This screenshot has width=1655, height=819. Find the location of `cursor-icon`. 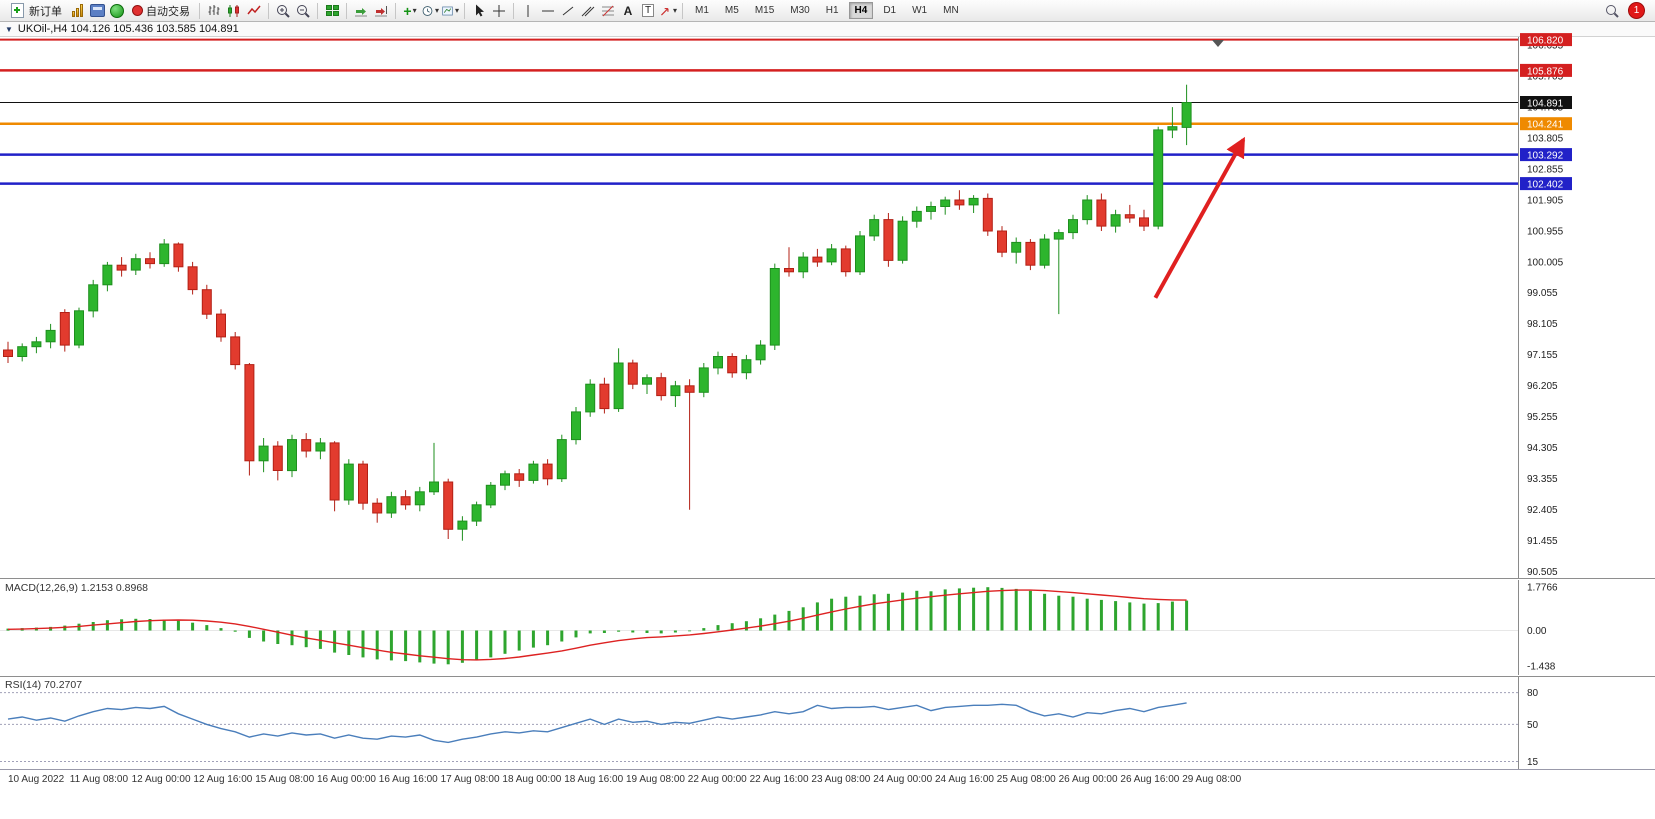

cursor-icon is located at coordinates (479, 11).